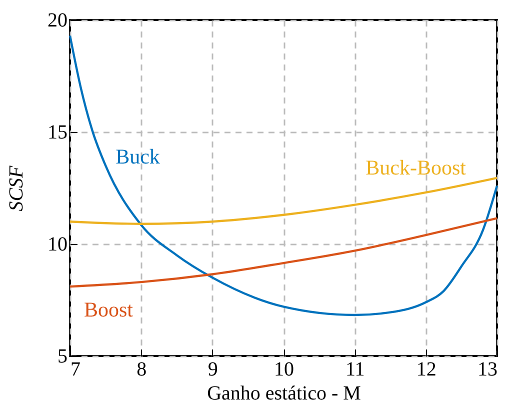 The height and width of the screenshot is (416, 506). What do you see at coordinates (58, 245) in the screenshot?
I see `y-tick-label: 10` at bounding box center [58, 245].